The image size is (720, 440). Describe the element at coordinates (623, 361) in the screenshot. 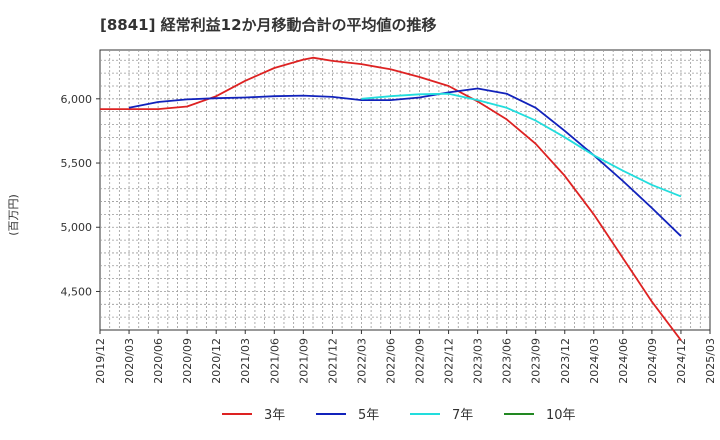

I see `x-tick-label: 2024/06` at that location.